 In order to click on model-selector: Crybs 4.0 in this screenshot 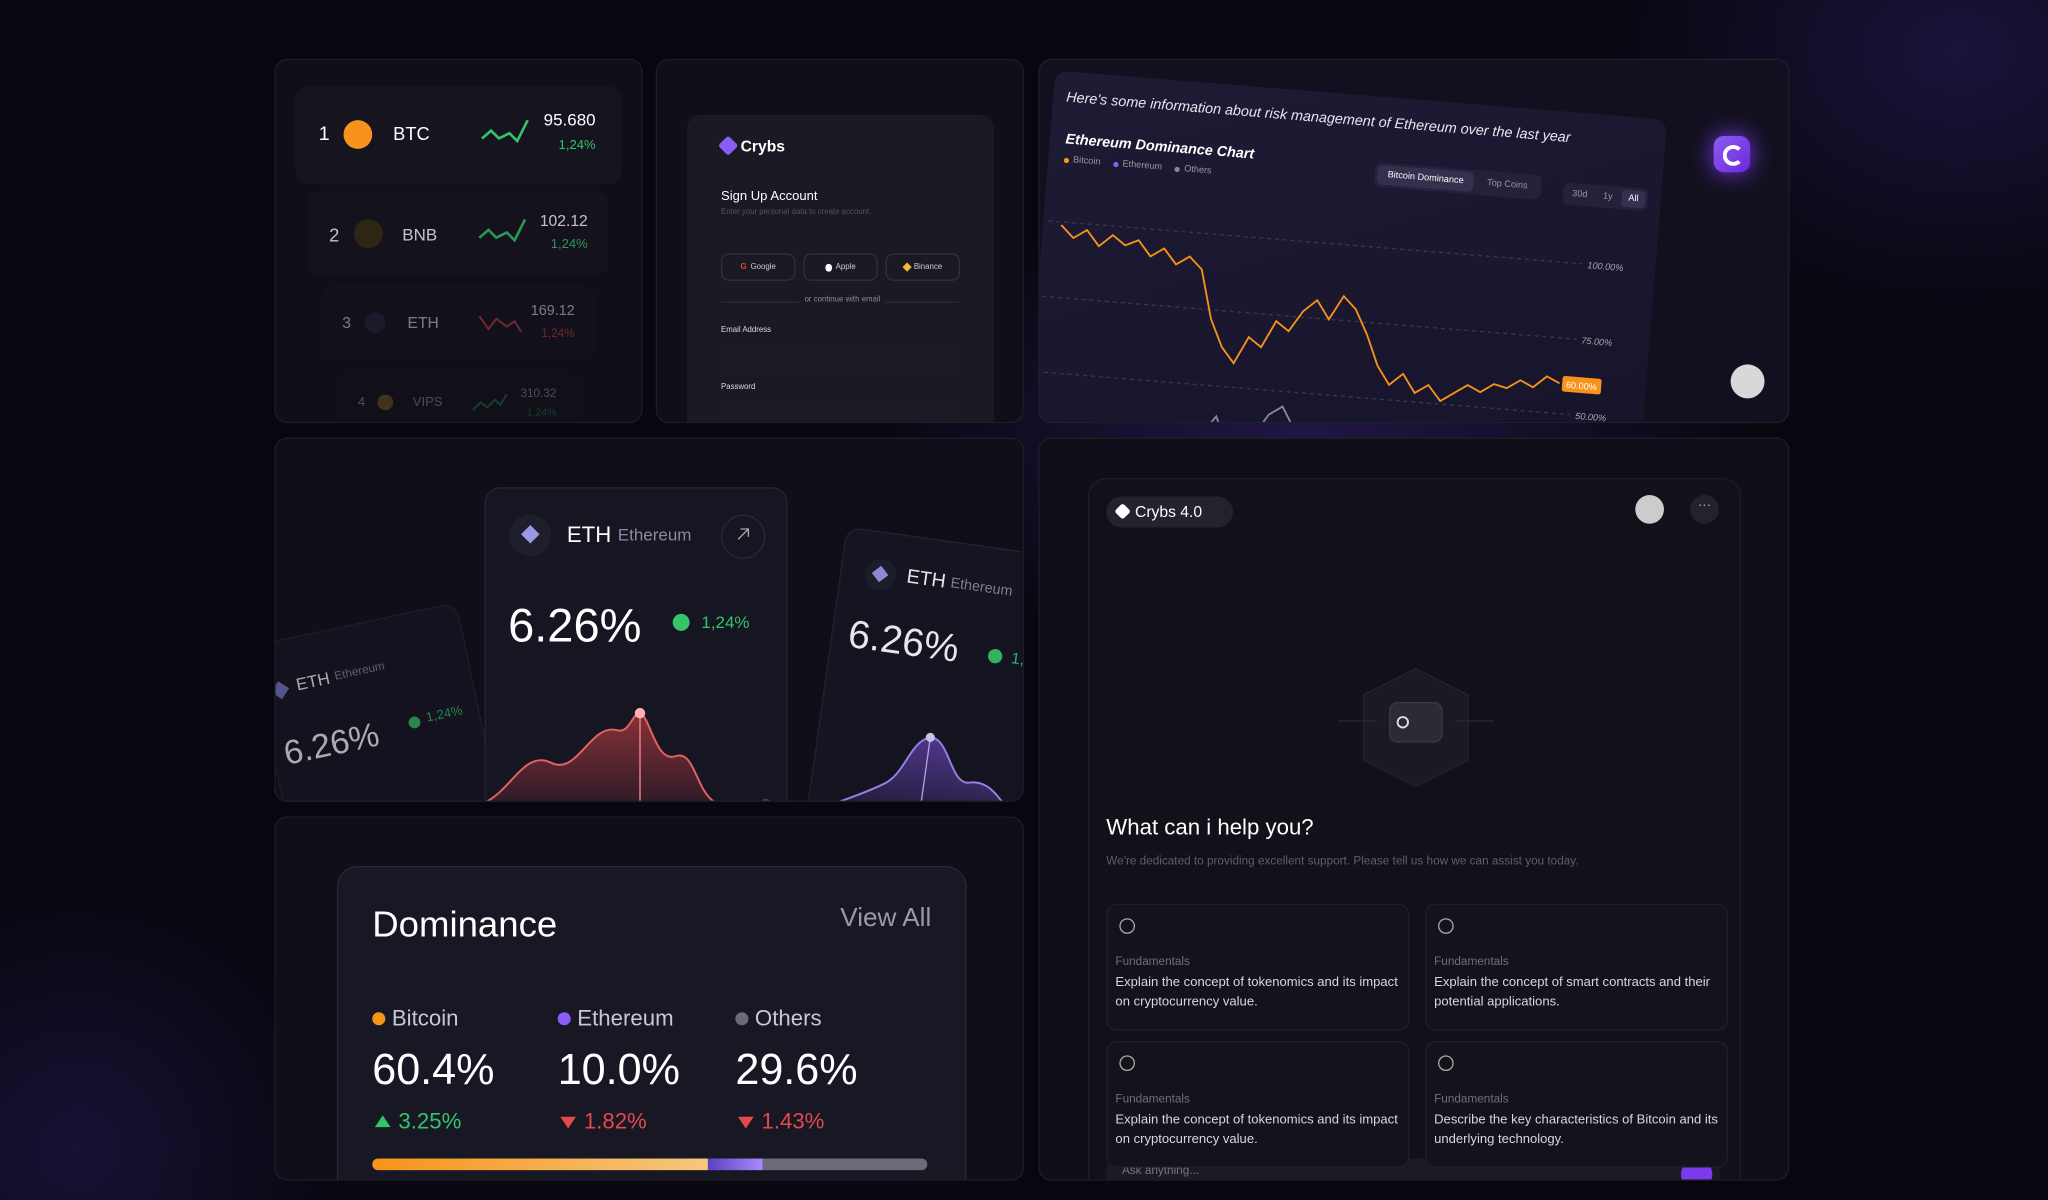, I will do `click(1170, 512)`.